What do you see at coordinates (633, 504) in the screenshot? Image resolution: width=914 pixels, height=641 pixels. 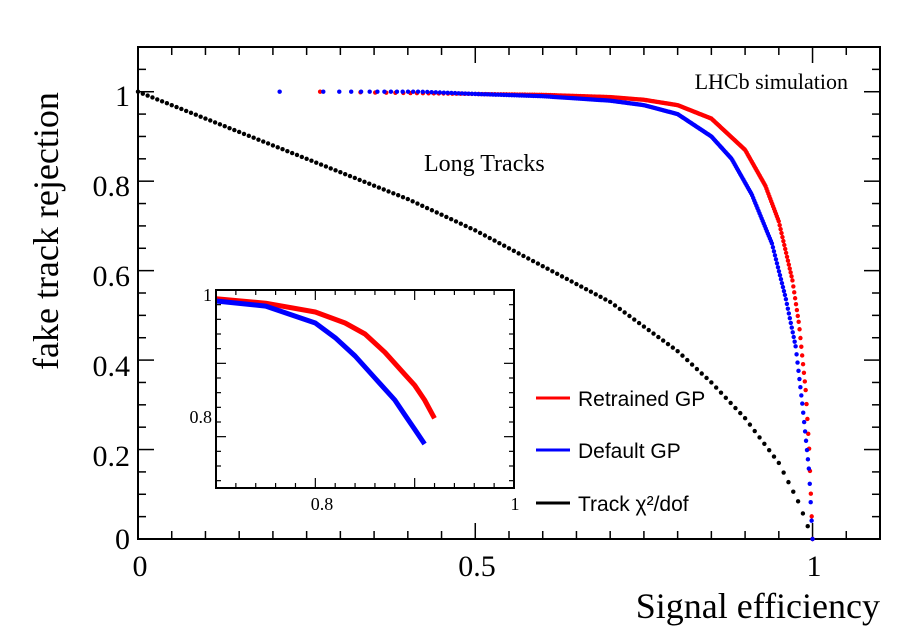 I see `legend-label: Track χ²/dof` at bounding box center [633, 504].